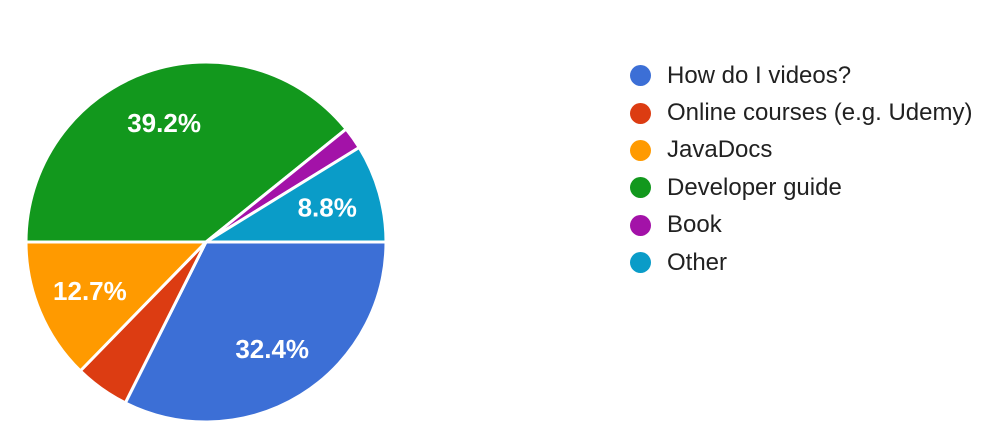 This screenshot has width=998, height=442. I want to click on legend-label: Book, so click(694, 225).